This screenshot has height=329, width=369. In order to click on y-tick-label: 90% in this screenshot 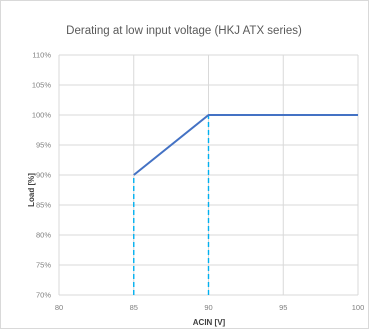, I will do `click(43, 175)`.